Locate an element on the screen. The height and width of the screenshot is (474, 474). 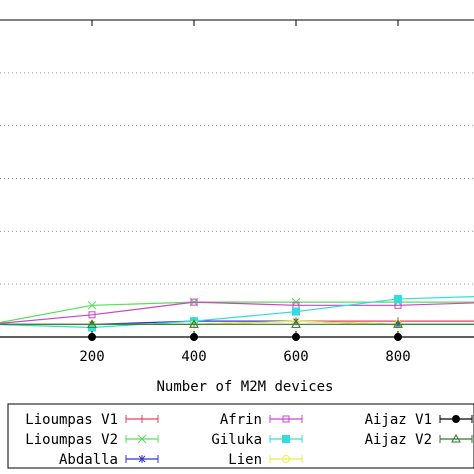
legend-item-aijaz-v2: Aijaz V2 is located at coordinates (419, 440).